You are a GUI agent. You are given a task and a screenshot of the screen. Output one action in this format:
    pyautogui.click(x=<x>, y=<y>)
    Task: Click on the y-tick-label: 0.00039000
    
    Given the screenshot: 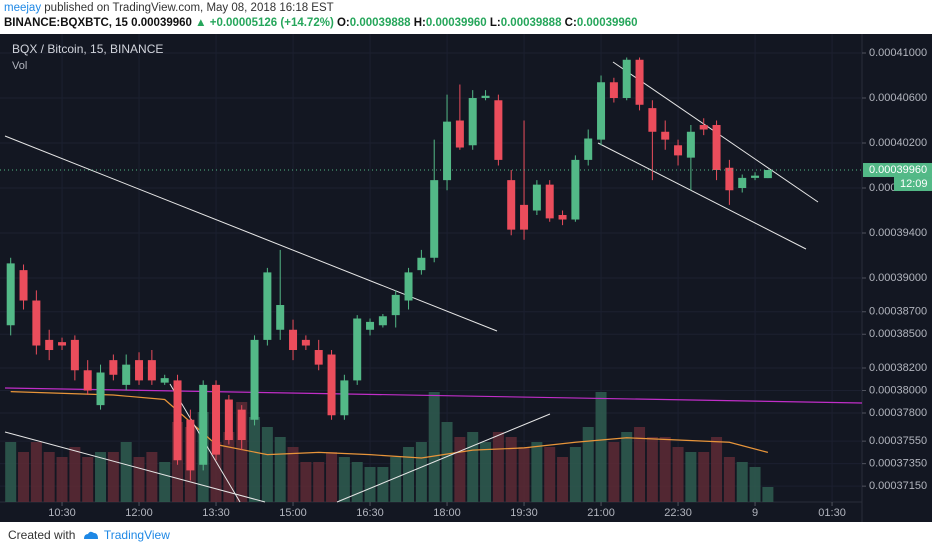 What is the action you would take?
    pyautogui.click(x=898, y=278)
    